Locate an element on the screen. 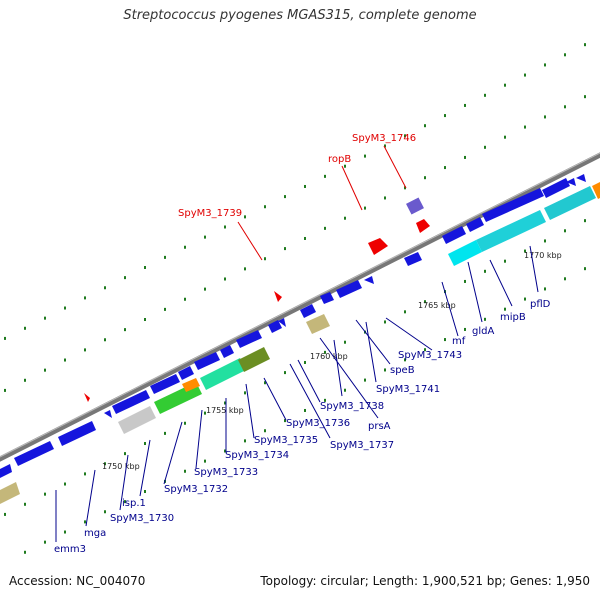 The height and width of the screenshot is (600, 600). gene-labels-top: SpyM3_1739 ropB SpyM3_1746 is located at coordinates (297, 176).